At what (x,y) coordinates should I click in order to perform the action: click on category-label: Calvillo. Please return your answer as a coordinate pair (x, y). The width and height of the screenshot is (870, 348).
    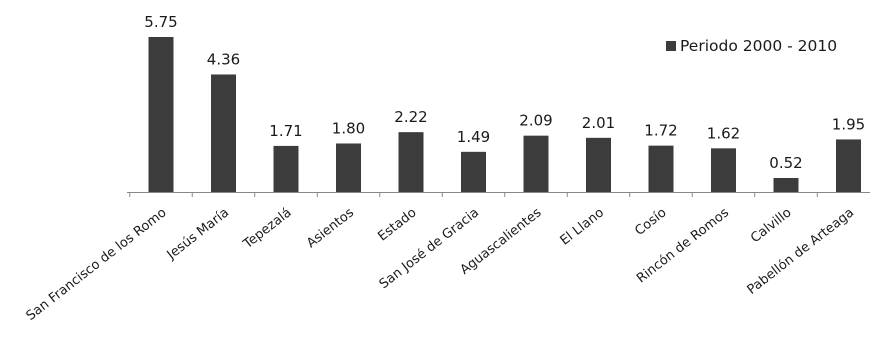
    Looking at the image, I should click on (771, 225).